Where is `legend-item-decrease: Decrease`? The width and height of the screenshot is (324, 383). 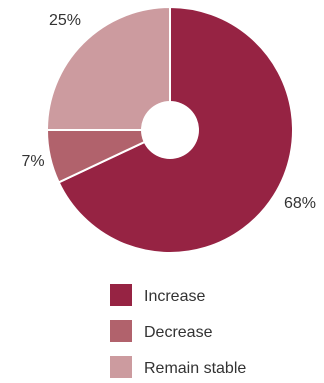
legend-item-decrease: Decrease is located at coordinates (161, 331).